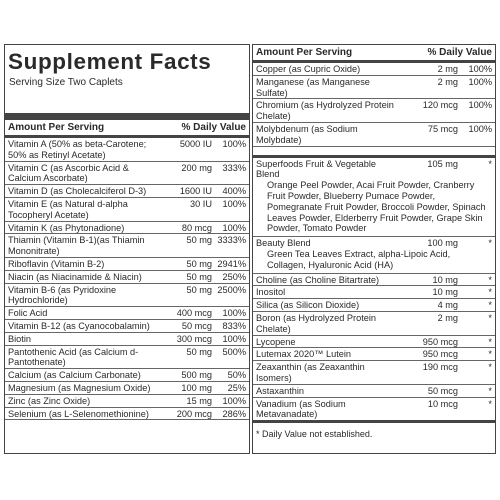 The width and height of the screenshot is (500, 500). What do you see at coordinates (196, 387) in the screenshot?
I see `nutrient-amount: 100 mg` at bounding box center [196, 387].